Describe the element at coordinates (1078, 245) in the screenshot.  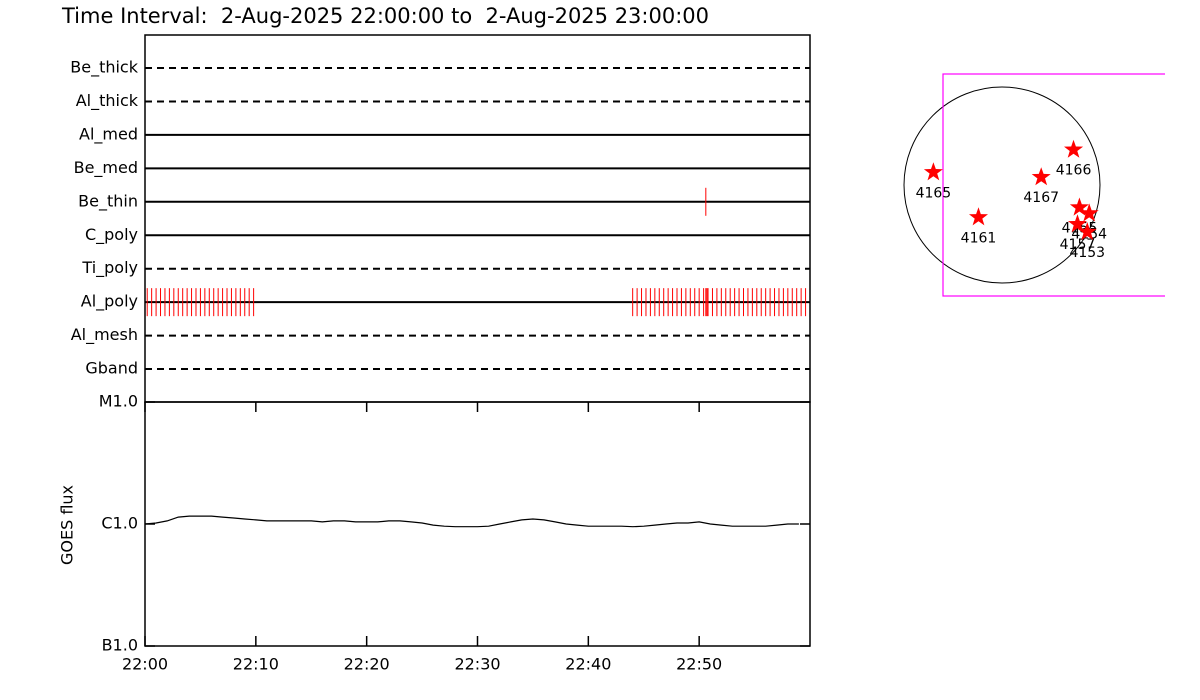
I see `region-label: 4157` at that location.